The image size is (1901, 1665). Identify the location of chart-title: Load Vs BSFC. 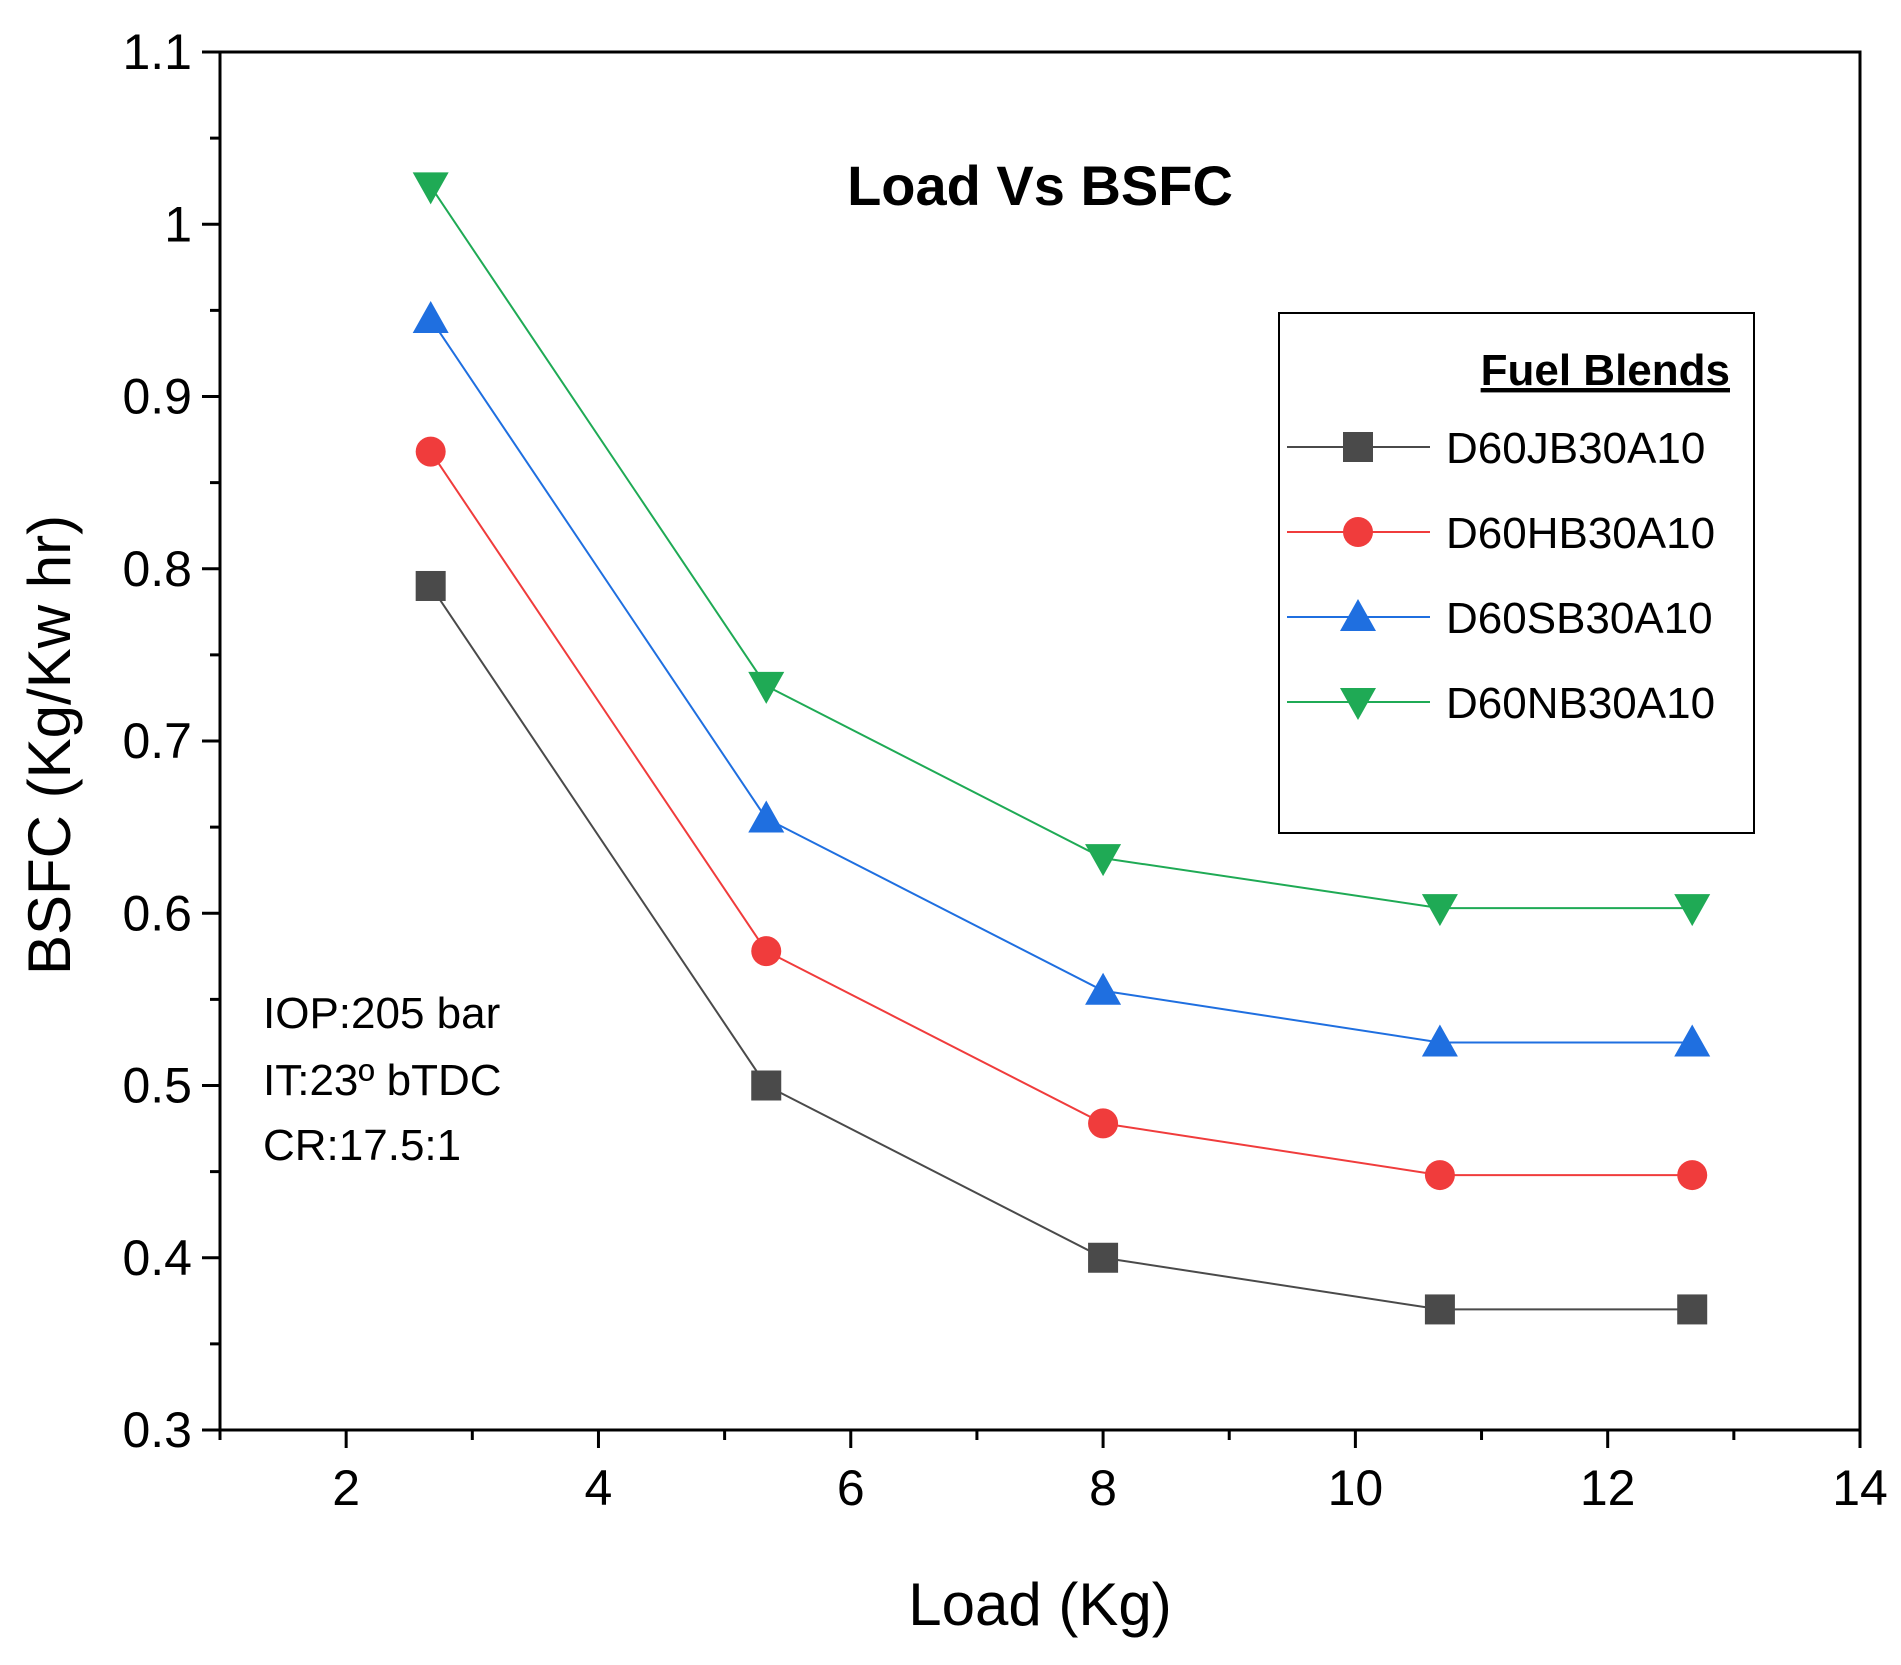
(1040, 185).